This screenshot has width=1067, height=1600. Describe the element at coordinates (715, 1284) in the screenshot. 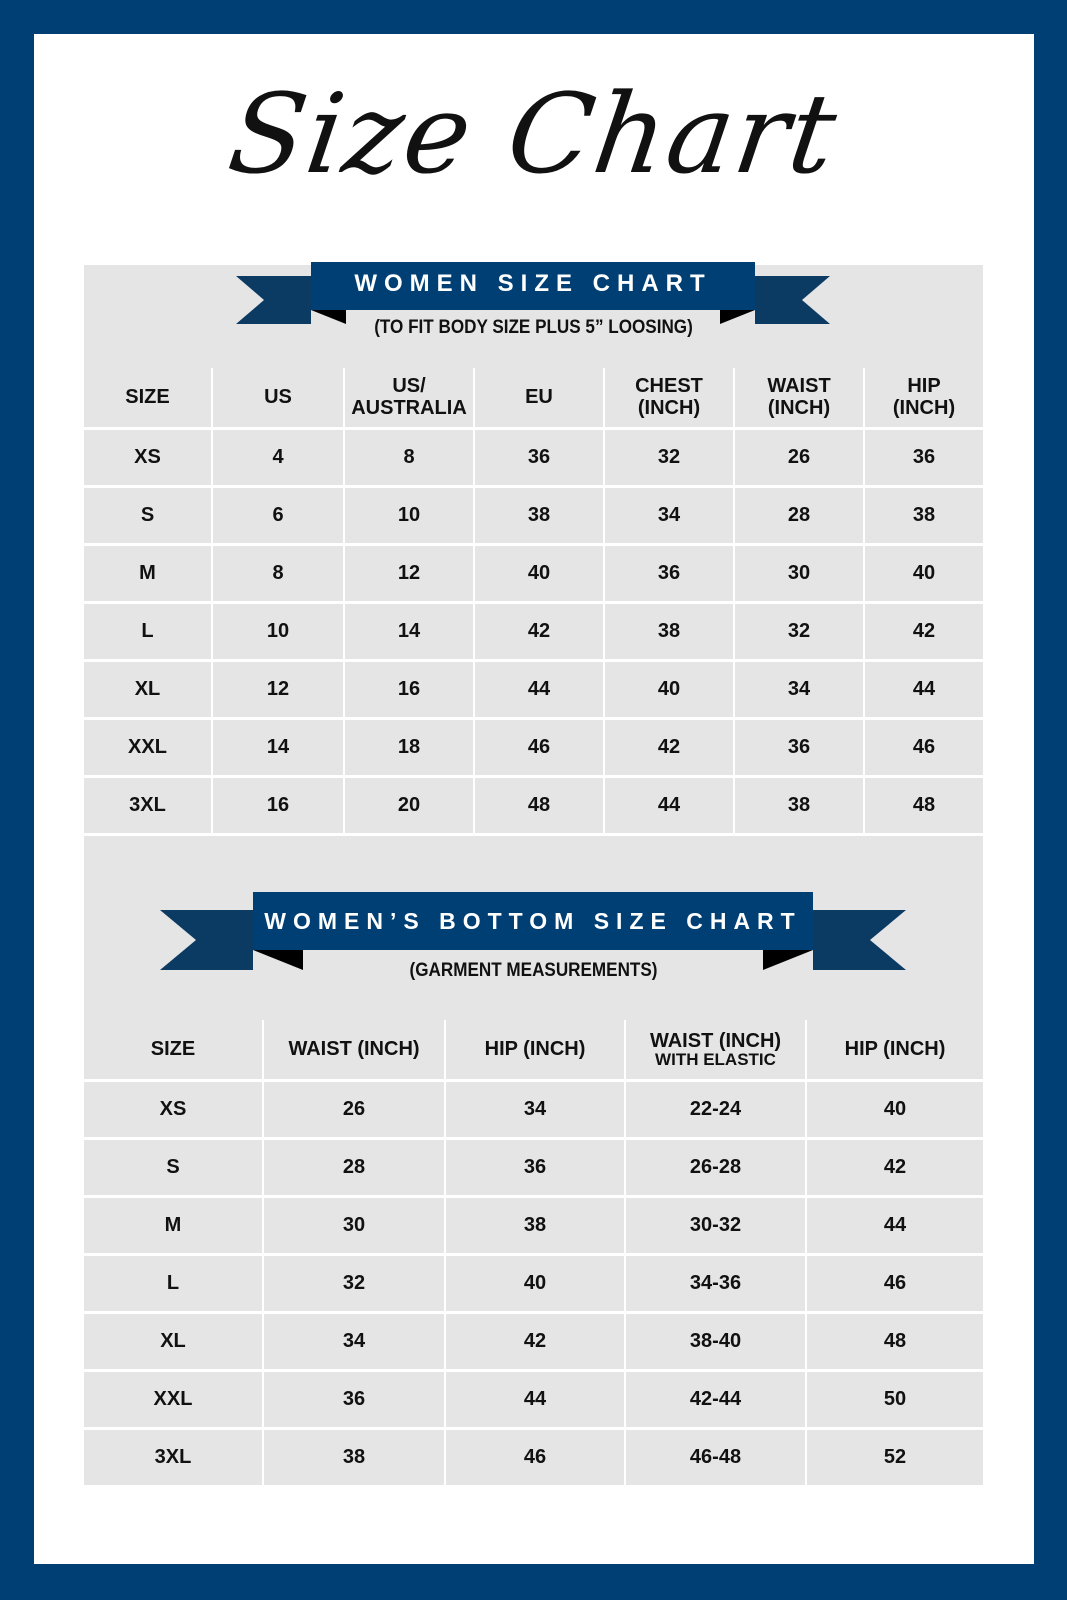

I see `value-cell: 34-36` at that location.